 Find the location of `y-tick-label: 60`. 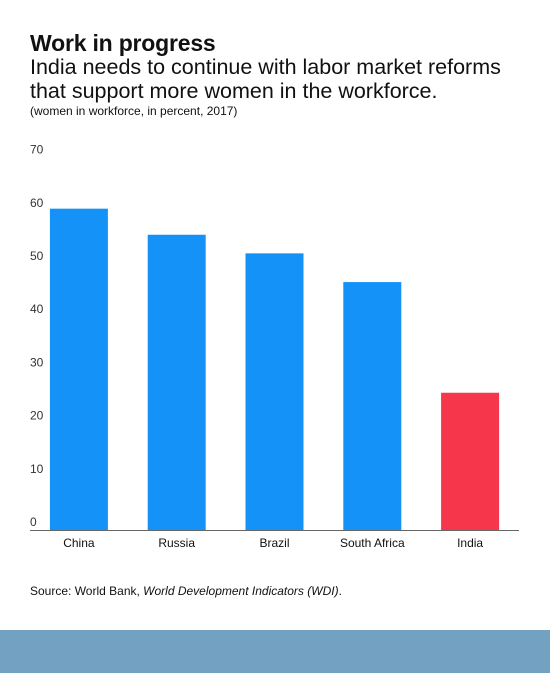

y-tick-label: 60 is located at coordinates (37, 203).